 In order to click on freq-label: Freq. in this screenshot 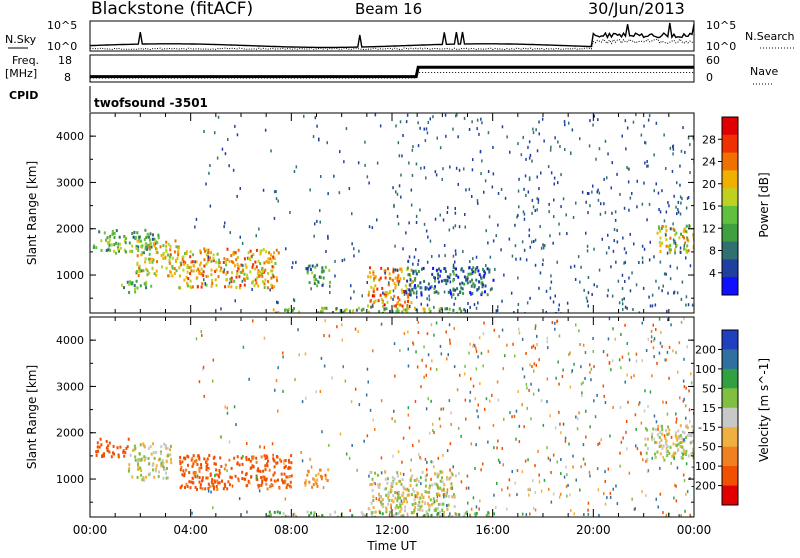, I will do `click(25, 60)`.